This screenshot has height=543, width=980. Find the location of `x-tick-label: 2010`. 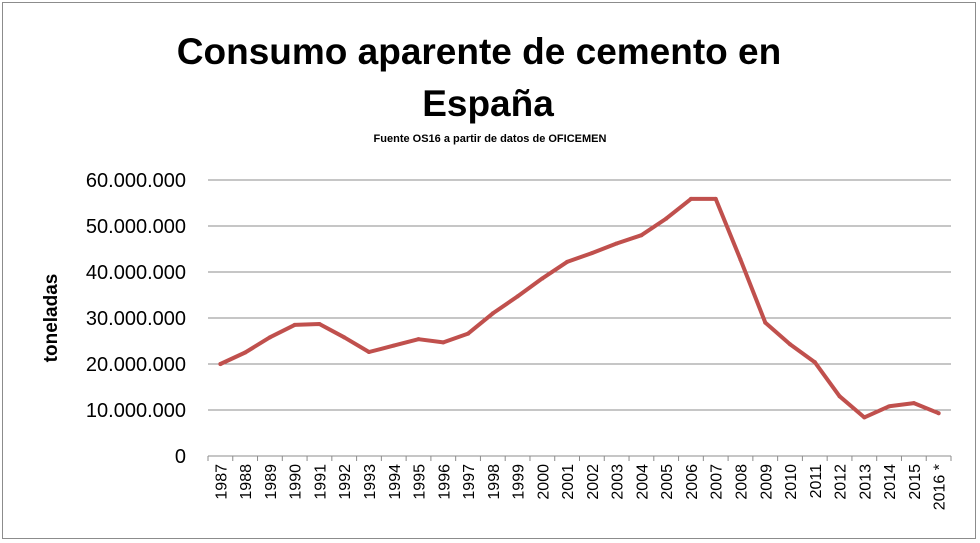

x-tick-label: 2010 is located at coordinates (791, 482).